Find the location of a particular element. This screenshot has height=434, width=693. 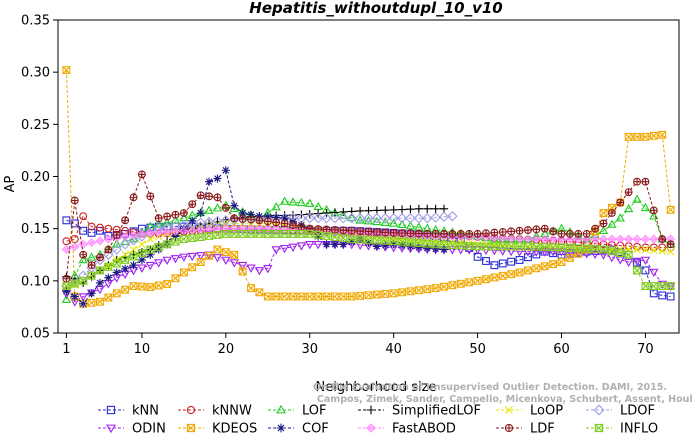

x-tick-label: 70 is located at coordinates (645, 349).